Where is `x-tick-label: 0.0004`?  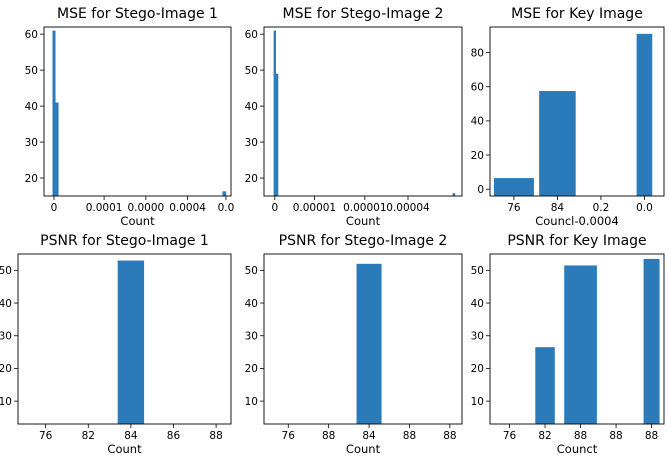 x-tick-label: 0.0004 is located at coordinates (187, 208).